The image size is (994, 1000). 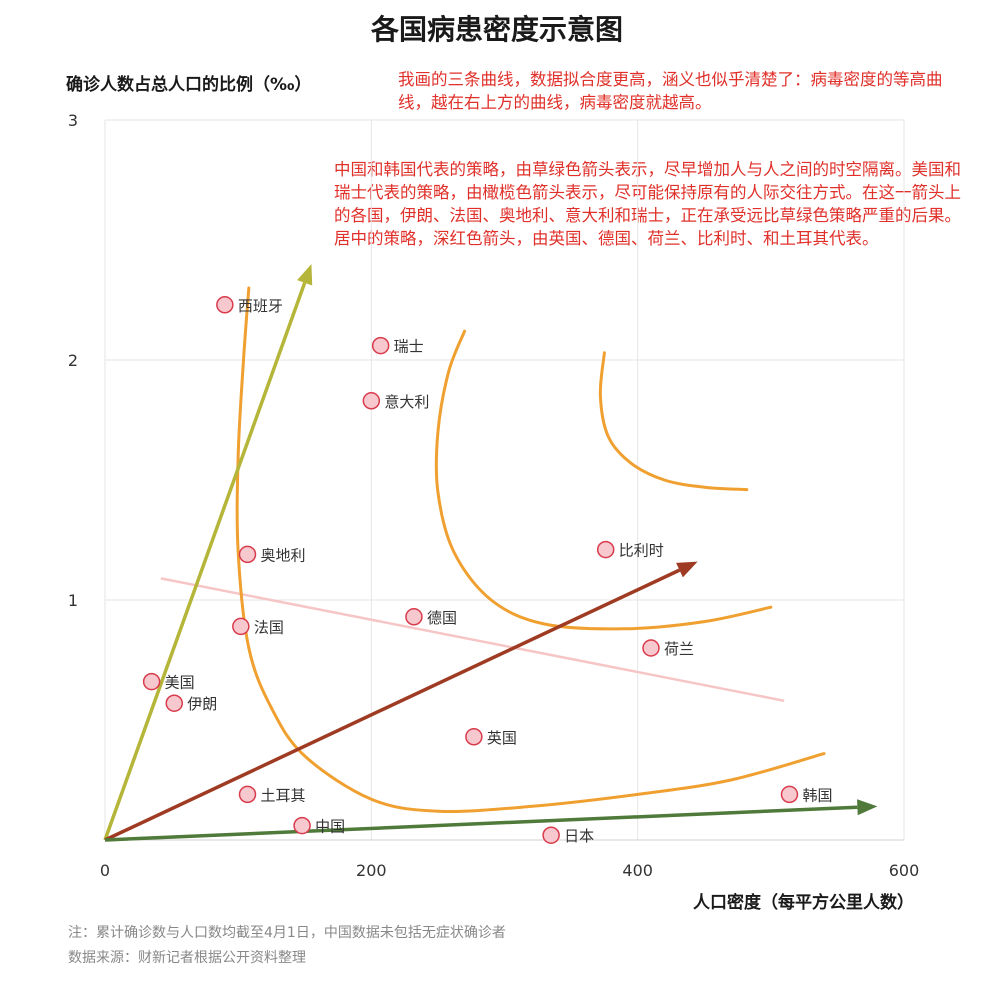 I want to click on data-point-label: 土耳其, so click(x=282, y=795).